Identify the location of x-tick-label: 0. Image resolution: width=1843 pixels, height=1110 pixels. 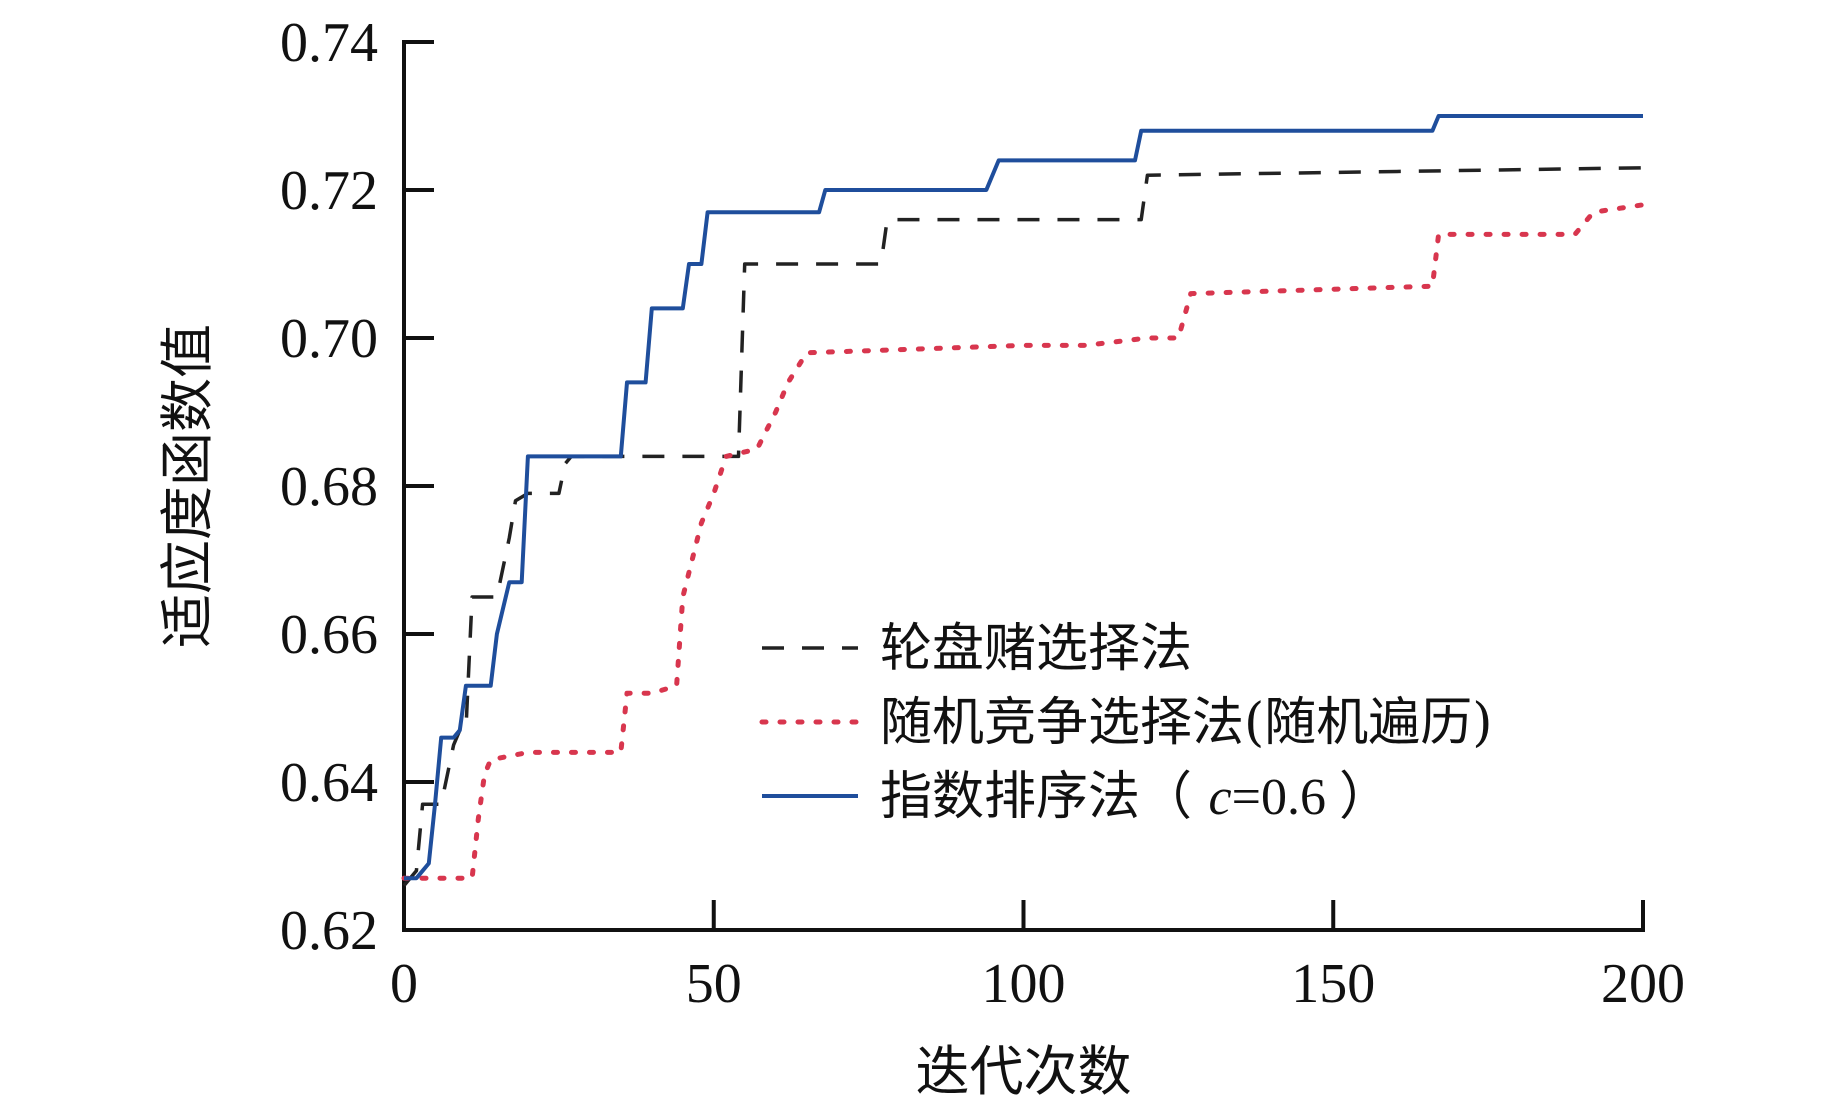
(404, 984).